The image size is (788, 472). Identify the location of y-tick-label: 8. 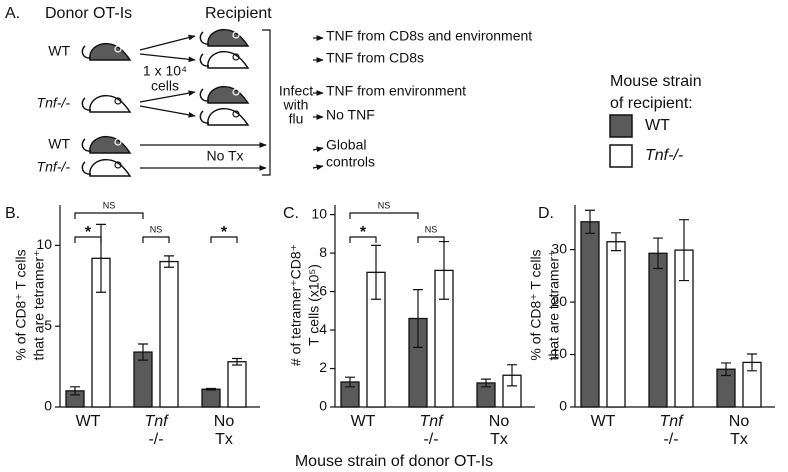
(323, 252).